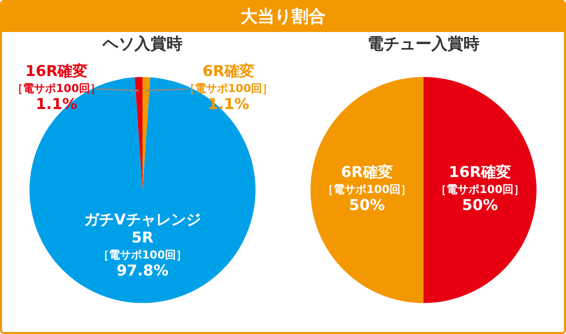 This screenshot has width=566, height=334. I want to click on slice-label: ガチVチャレンジ 5R［電サポ100回］, so click(142, 236).